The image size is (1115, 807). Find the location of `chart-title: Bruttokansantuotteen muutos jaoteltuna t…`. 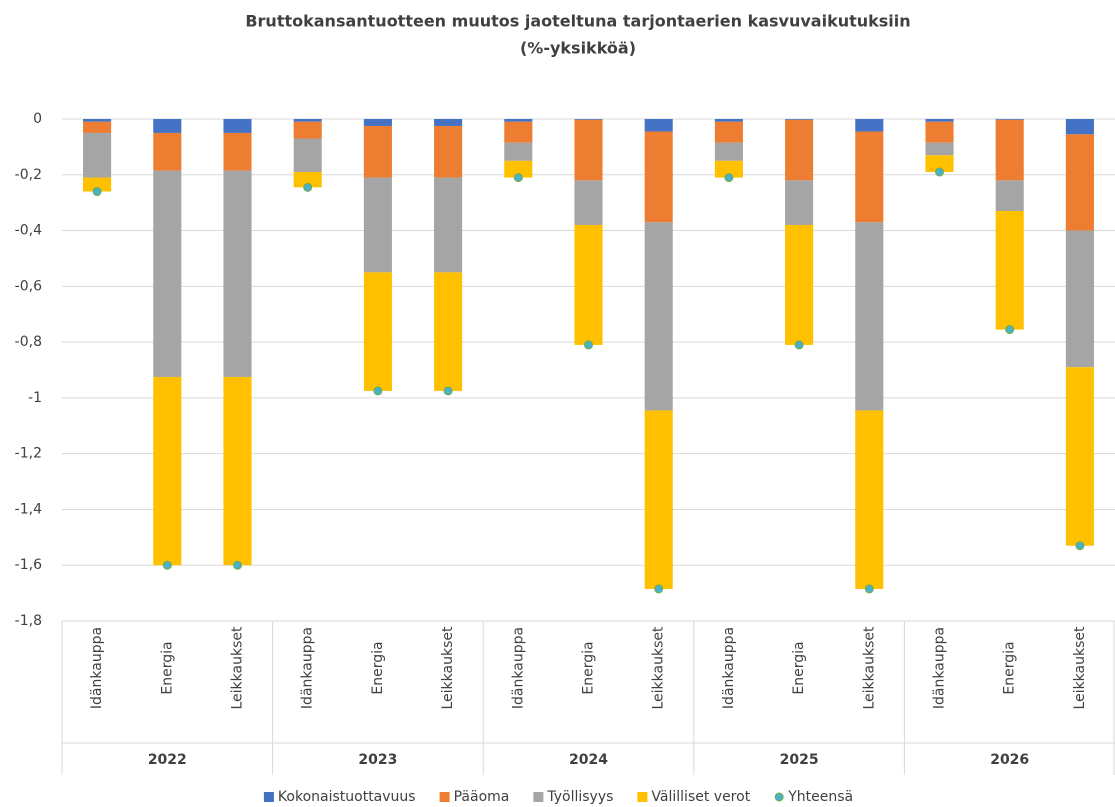

chart-title: Bruttokansantuotteen muutos jaoteltuna t… is located at coordinates (577, 21).